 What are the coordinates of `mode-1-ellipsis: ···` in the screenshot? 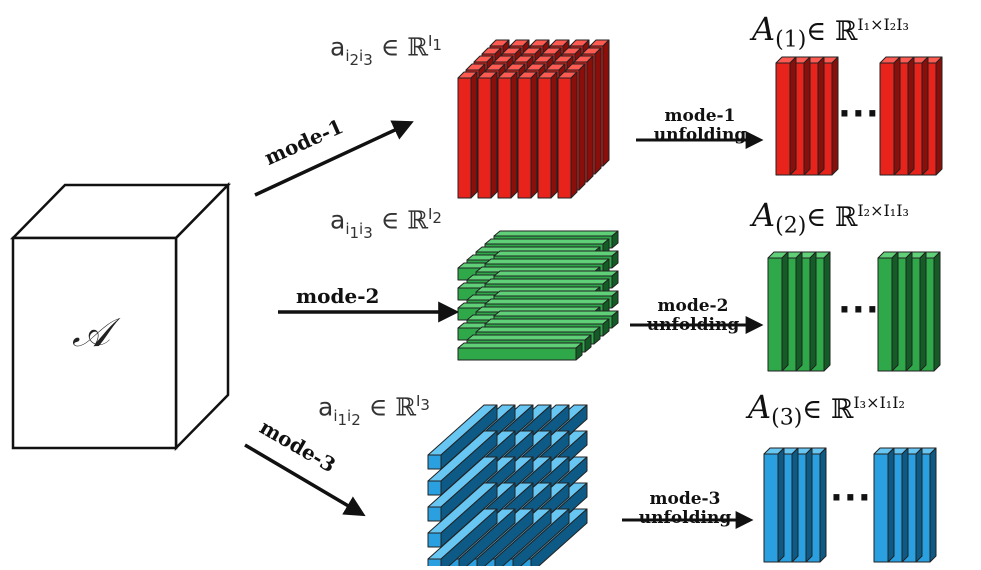 It's located at (859, 114).